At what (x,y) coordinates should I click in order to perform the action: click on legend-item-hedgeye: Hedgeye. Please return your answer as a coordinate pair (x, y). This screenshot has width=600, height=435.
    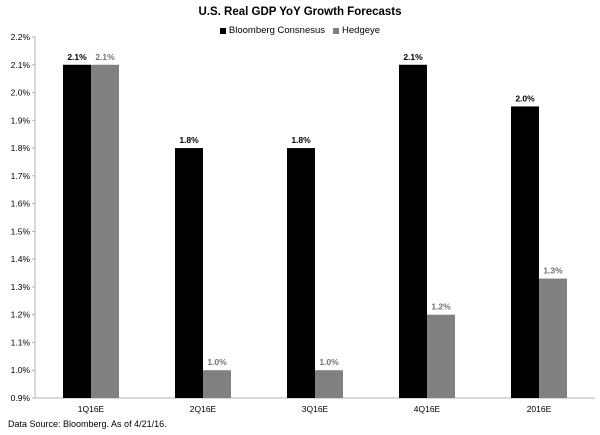
    Looking at the image, I should click on (356, 30).